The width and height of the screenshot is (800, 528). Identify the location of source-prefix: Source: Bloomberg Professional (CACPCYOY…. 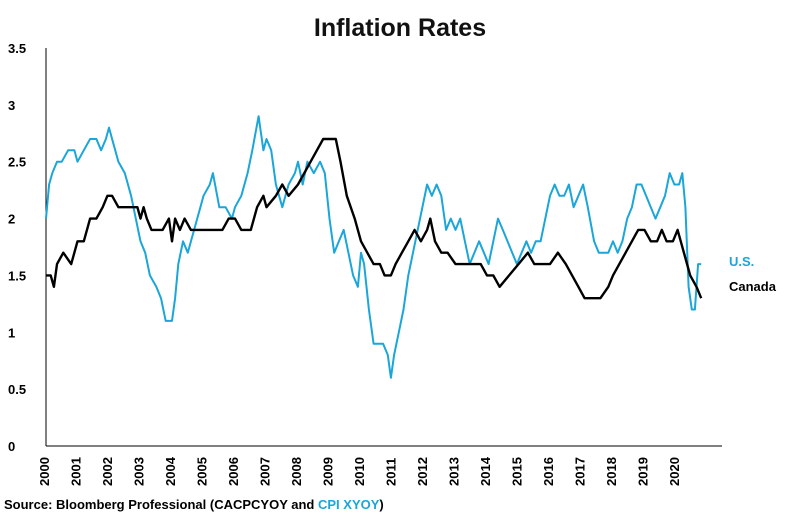
(161, 504).